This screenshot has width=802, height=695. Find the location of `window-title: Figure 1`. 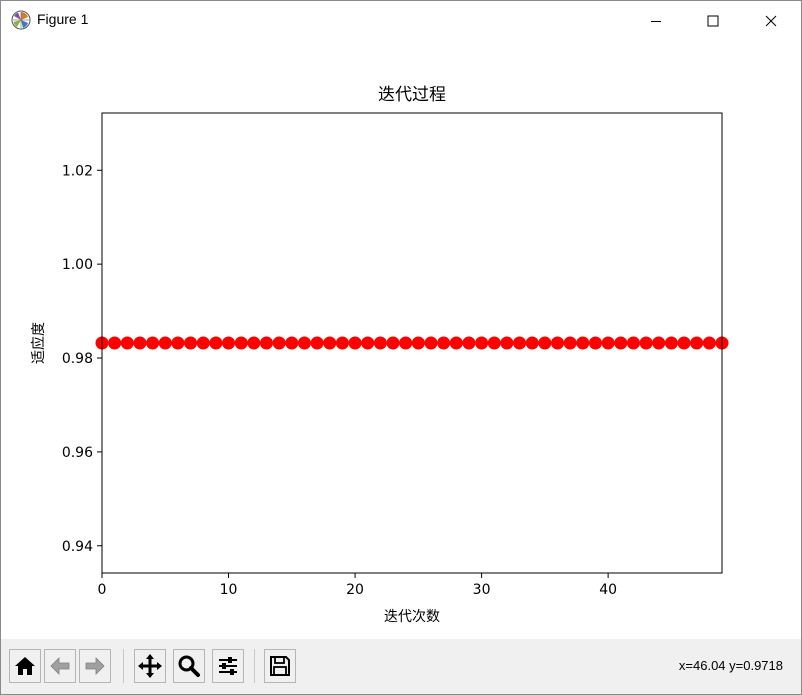

window-title: Figure 1 is located at coordinates (63, 19).